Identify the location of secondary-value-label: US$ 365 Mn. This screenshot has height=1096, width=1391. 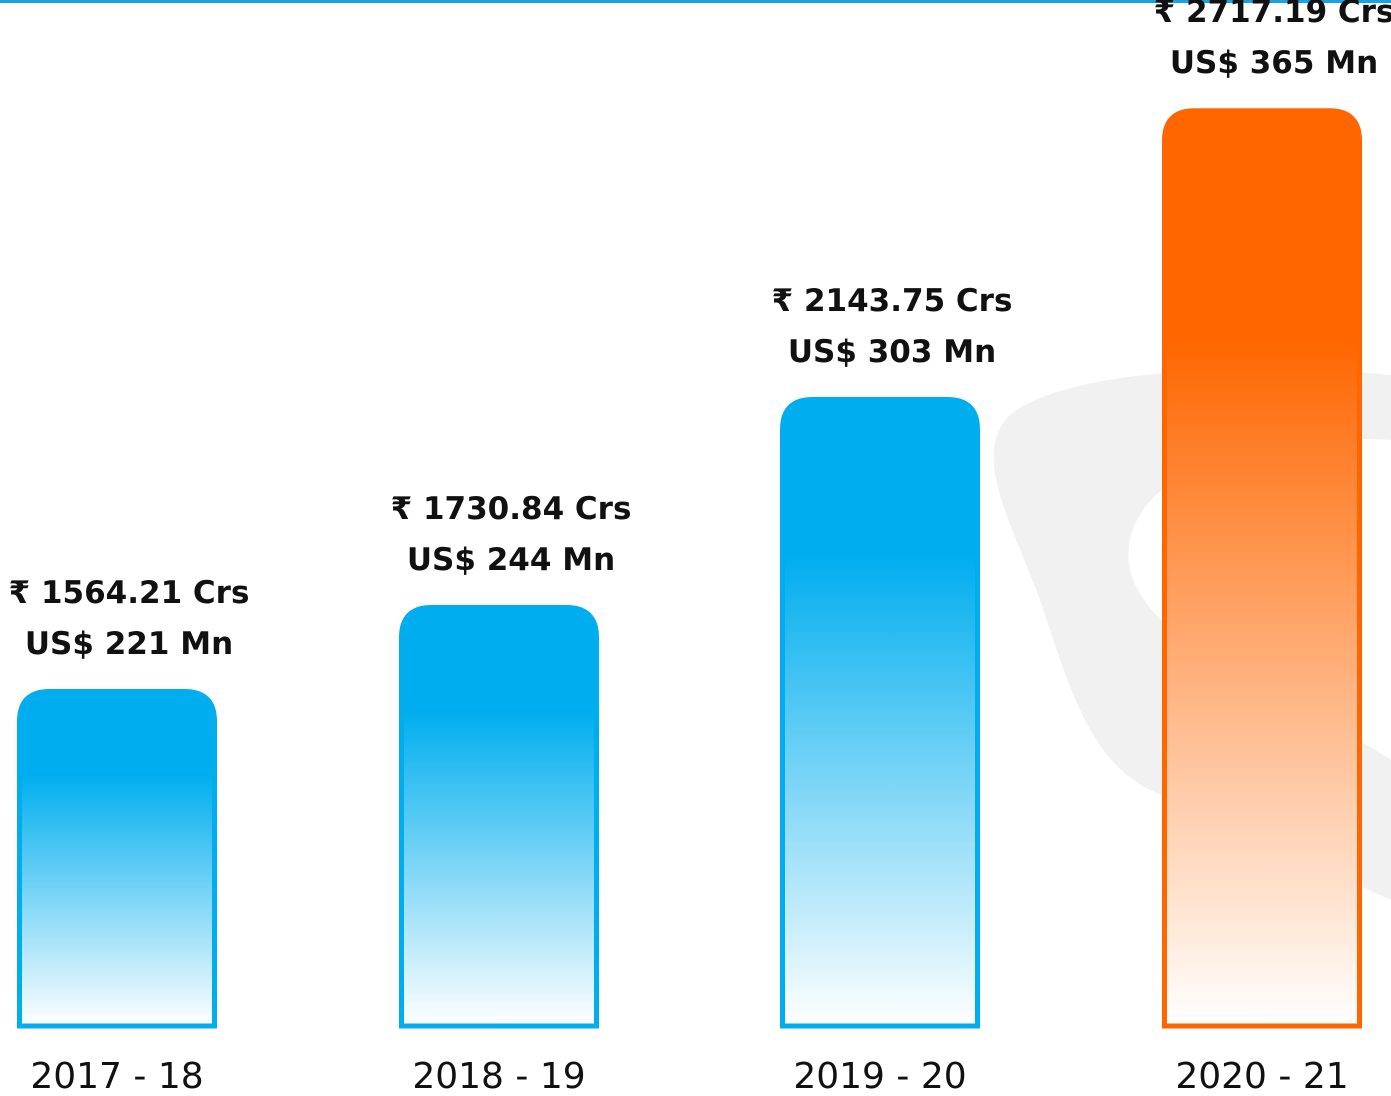
(1274, 63).